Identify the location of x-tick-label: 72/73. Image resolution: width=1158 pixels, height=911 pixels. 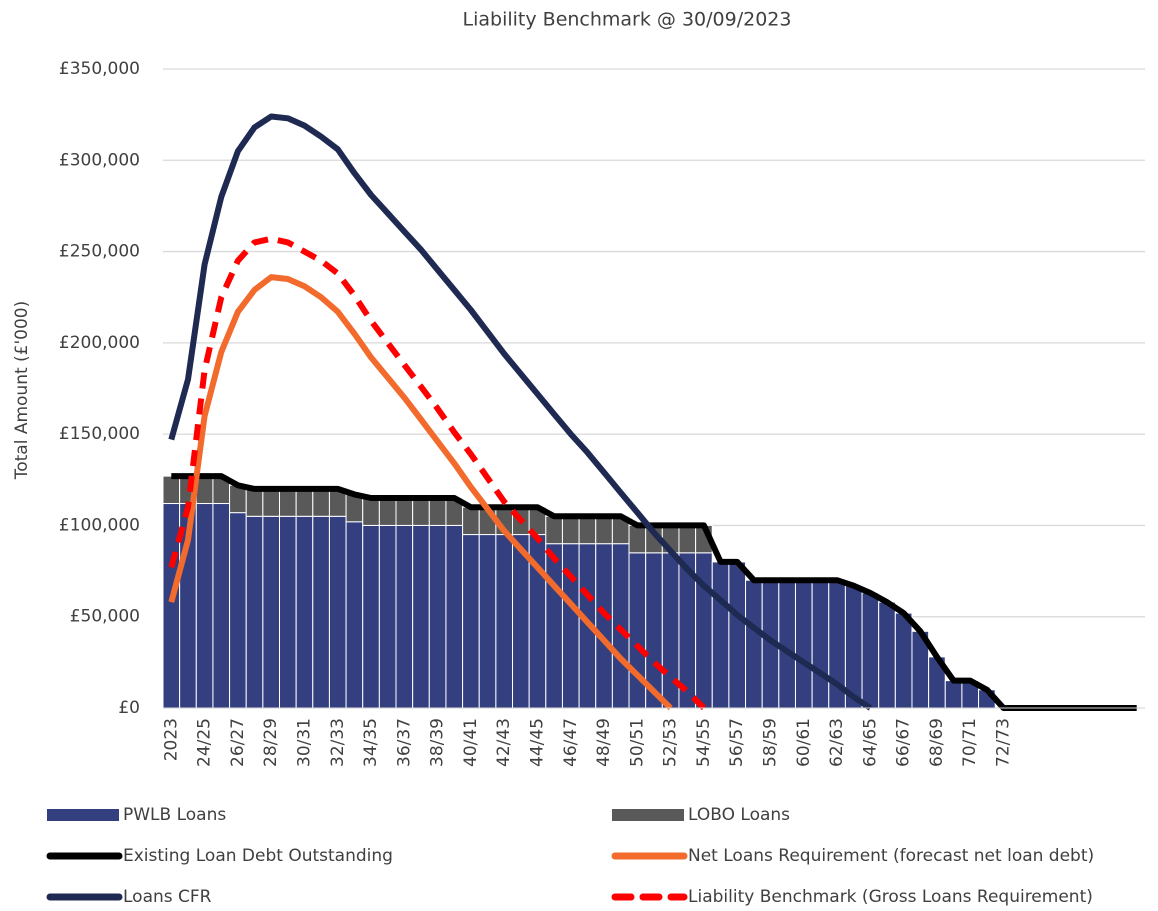
(1004, 742).